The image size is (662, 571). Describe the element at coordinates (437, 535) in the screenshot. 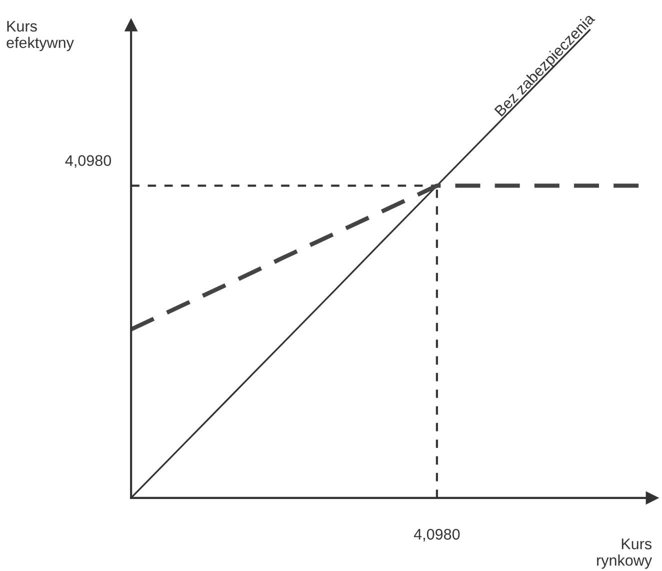

I see `text: 4,0980` at that location.